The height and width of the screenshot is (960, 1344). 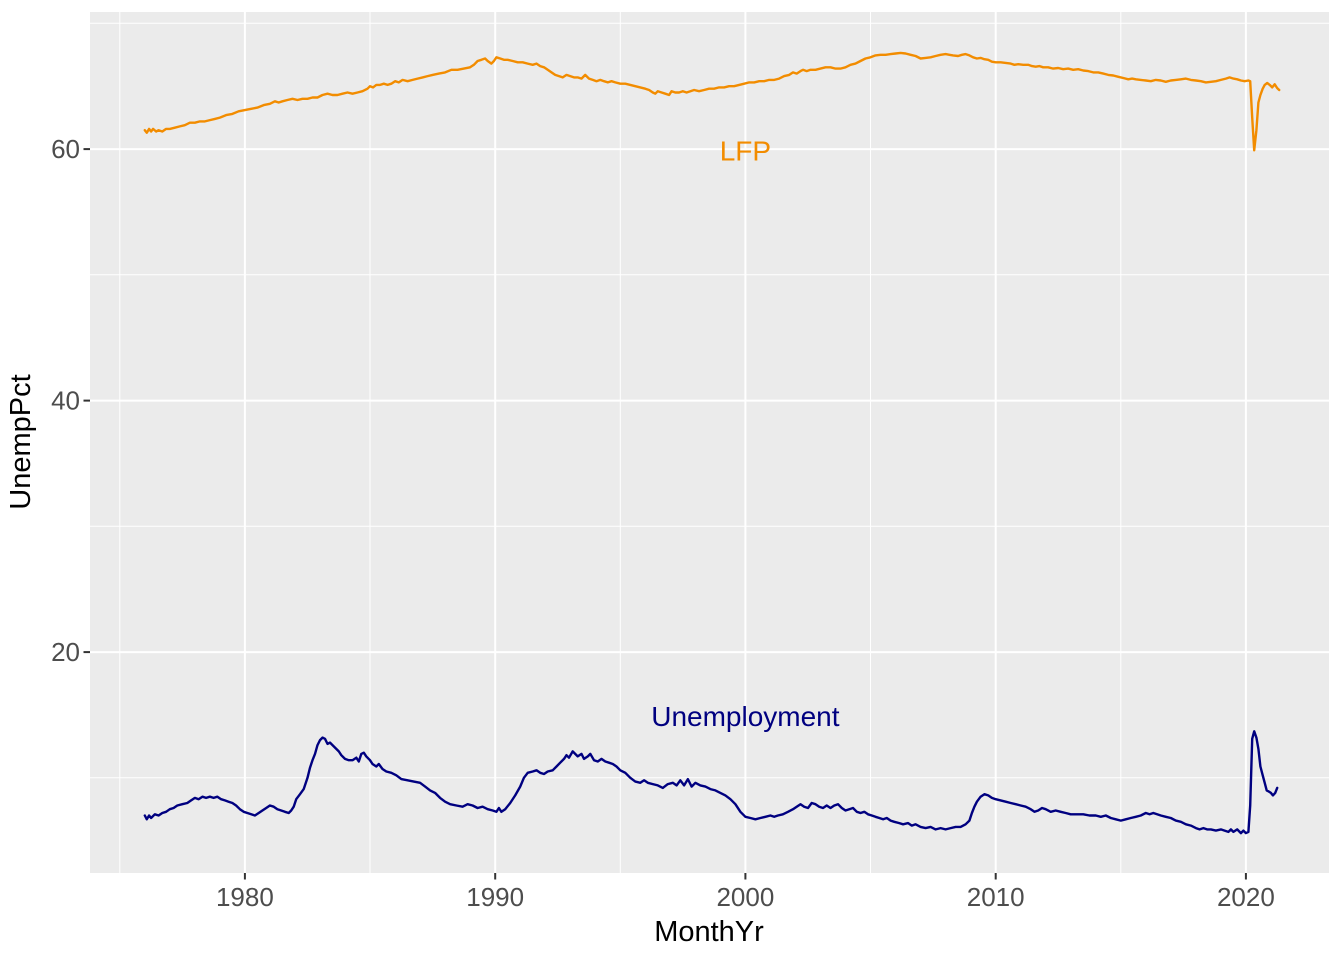 What do you see at coordinates (65, 401) in the screenshot?
I see `y-tick-label: 40` at bounding box center [65, 401].